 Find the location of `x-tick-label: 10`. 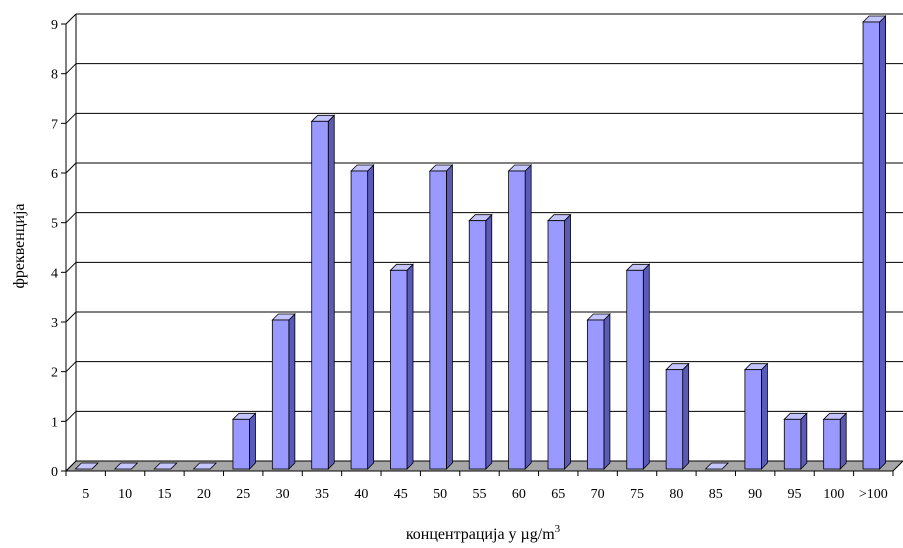

x-tick-label: 10 is located at coordinates (125, 494).